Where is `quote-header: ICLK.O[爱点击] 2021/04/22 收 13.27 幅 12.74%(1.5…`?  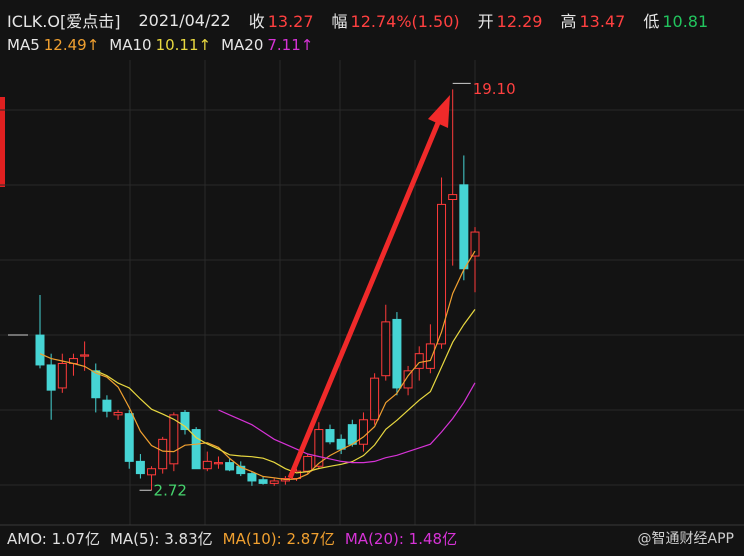 quote-header: ICLK.O[爱点击] 2021/04/22 收 13.27 幅 12.74%(1.5… is located at coordinates (357, 20).